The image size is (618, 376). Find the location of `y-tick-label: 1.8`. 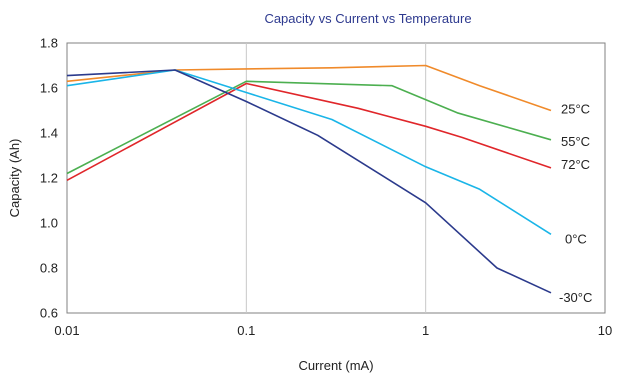

y-tick-label: 1.8 is located at coordinates (49, 43).